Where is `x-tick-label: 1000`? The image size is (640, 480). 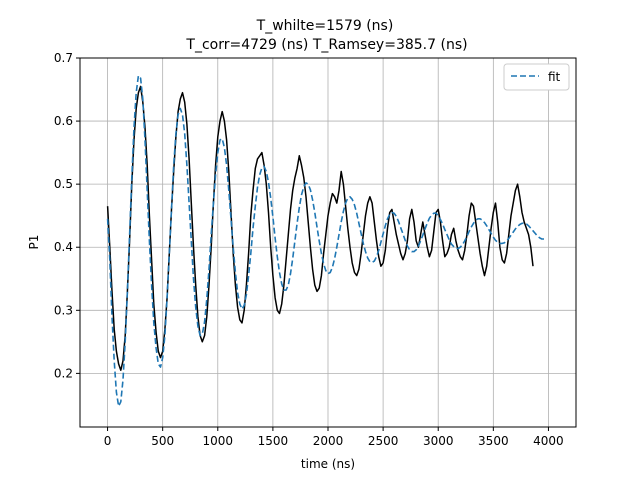 x-tick-label: 1000 is located at coordinates (218, 441).